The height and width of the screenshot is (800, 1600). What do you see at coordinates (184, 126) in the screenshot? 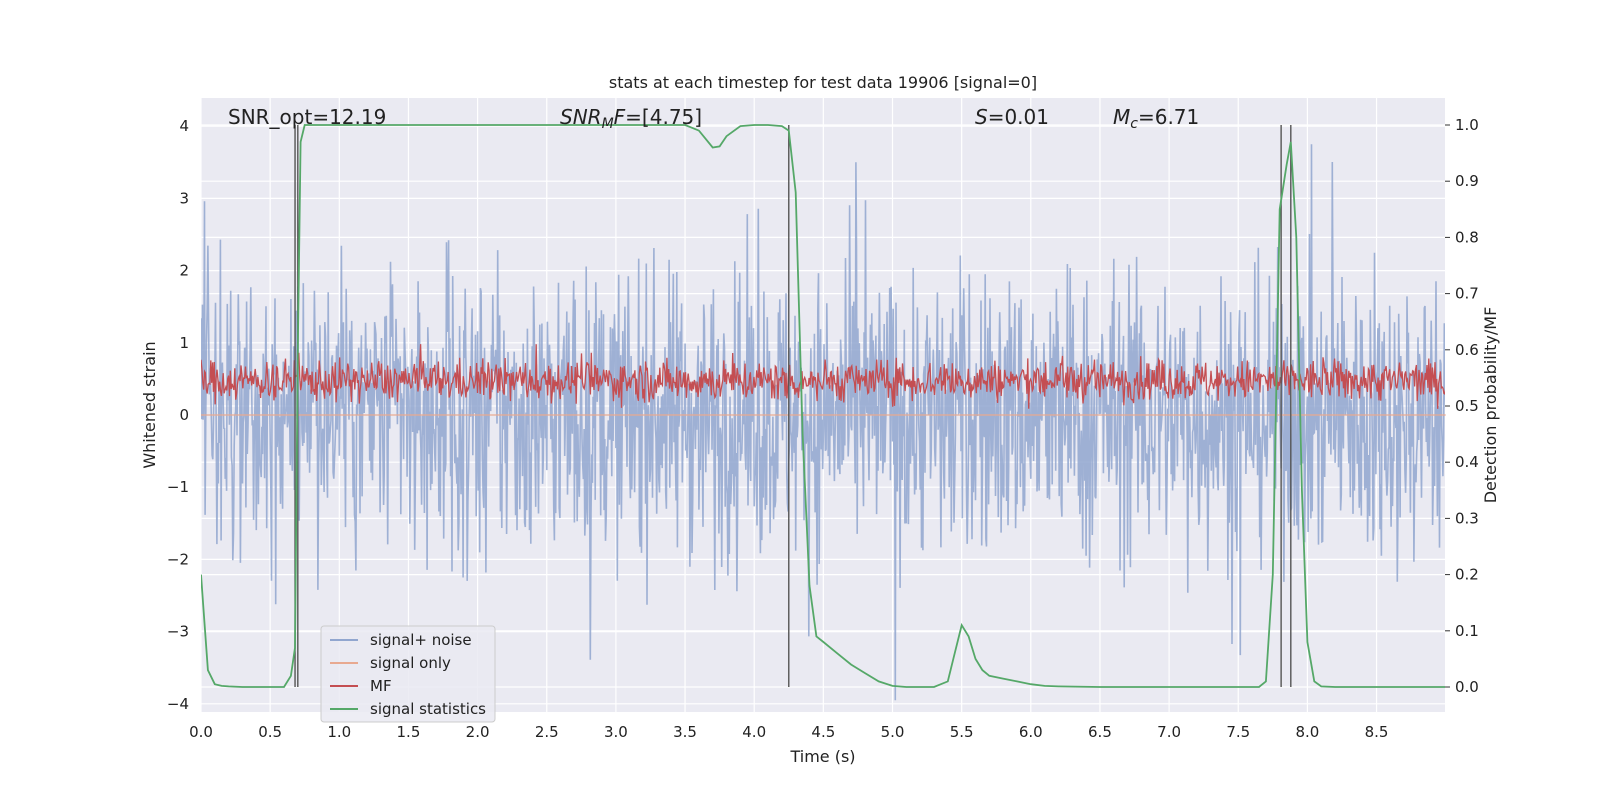
I see `y-tick-label-left: 4` at bounding box center [184, 126].